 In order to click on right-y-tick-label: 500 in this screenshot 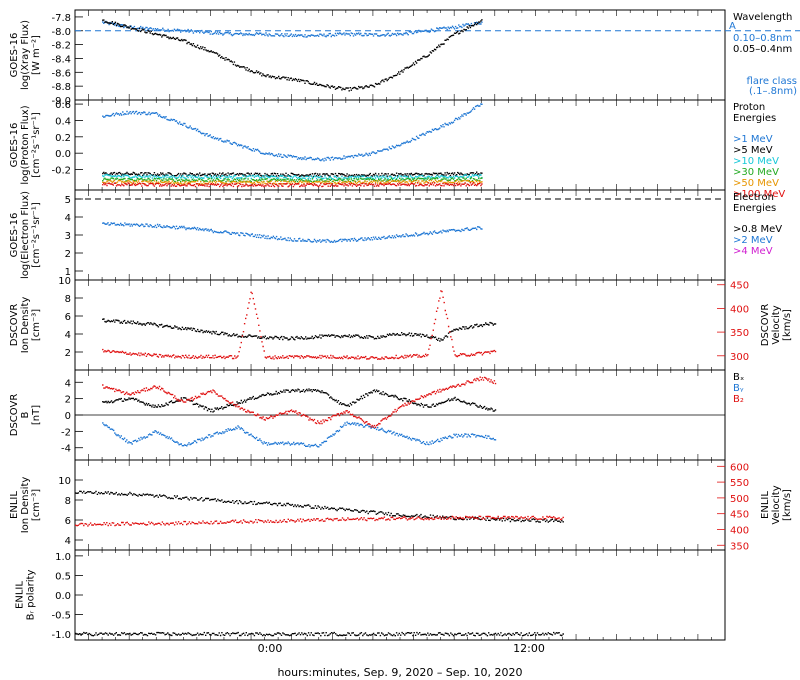, I will do `click(739, 499)`.